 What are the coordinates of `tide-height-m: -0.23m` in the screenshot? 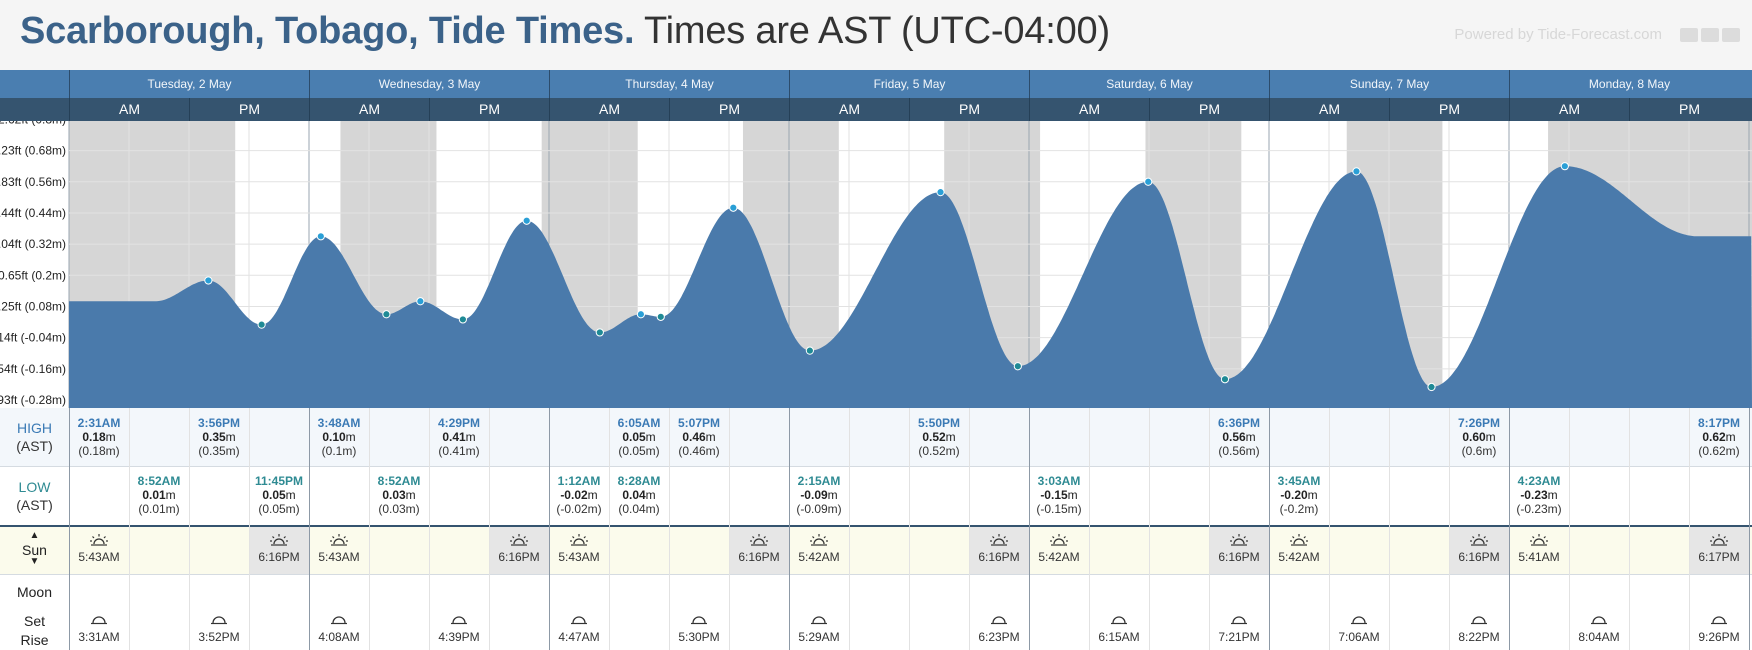 It's located at (1539, 495).